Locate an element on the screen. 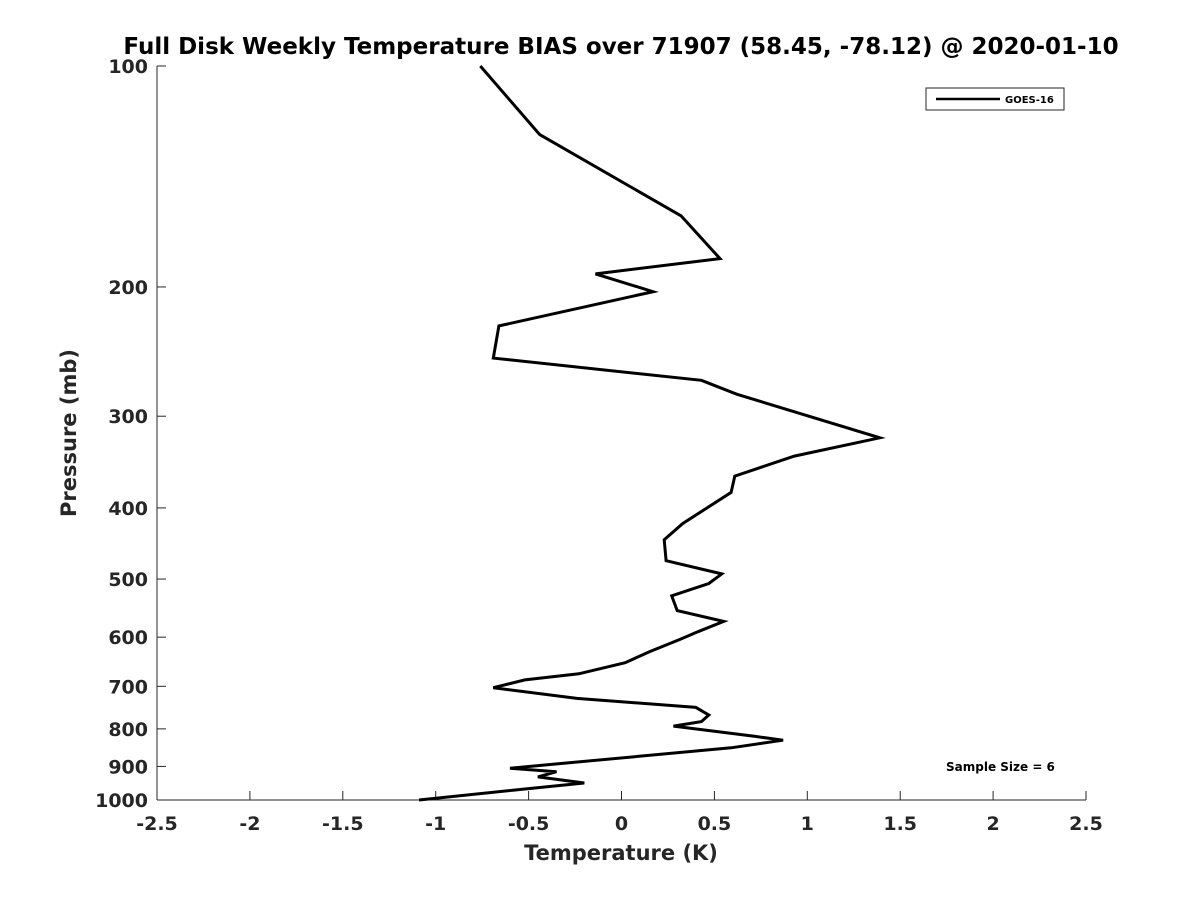 The height and width of the screenshot is (900, 1200). sample-size-annotation: Sample Size = 6 is located at coordinates (1000, 767).